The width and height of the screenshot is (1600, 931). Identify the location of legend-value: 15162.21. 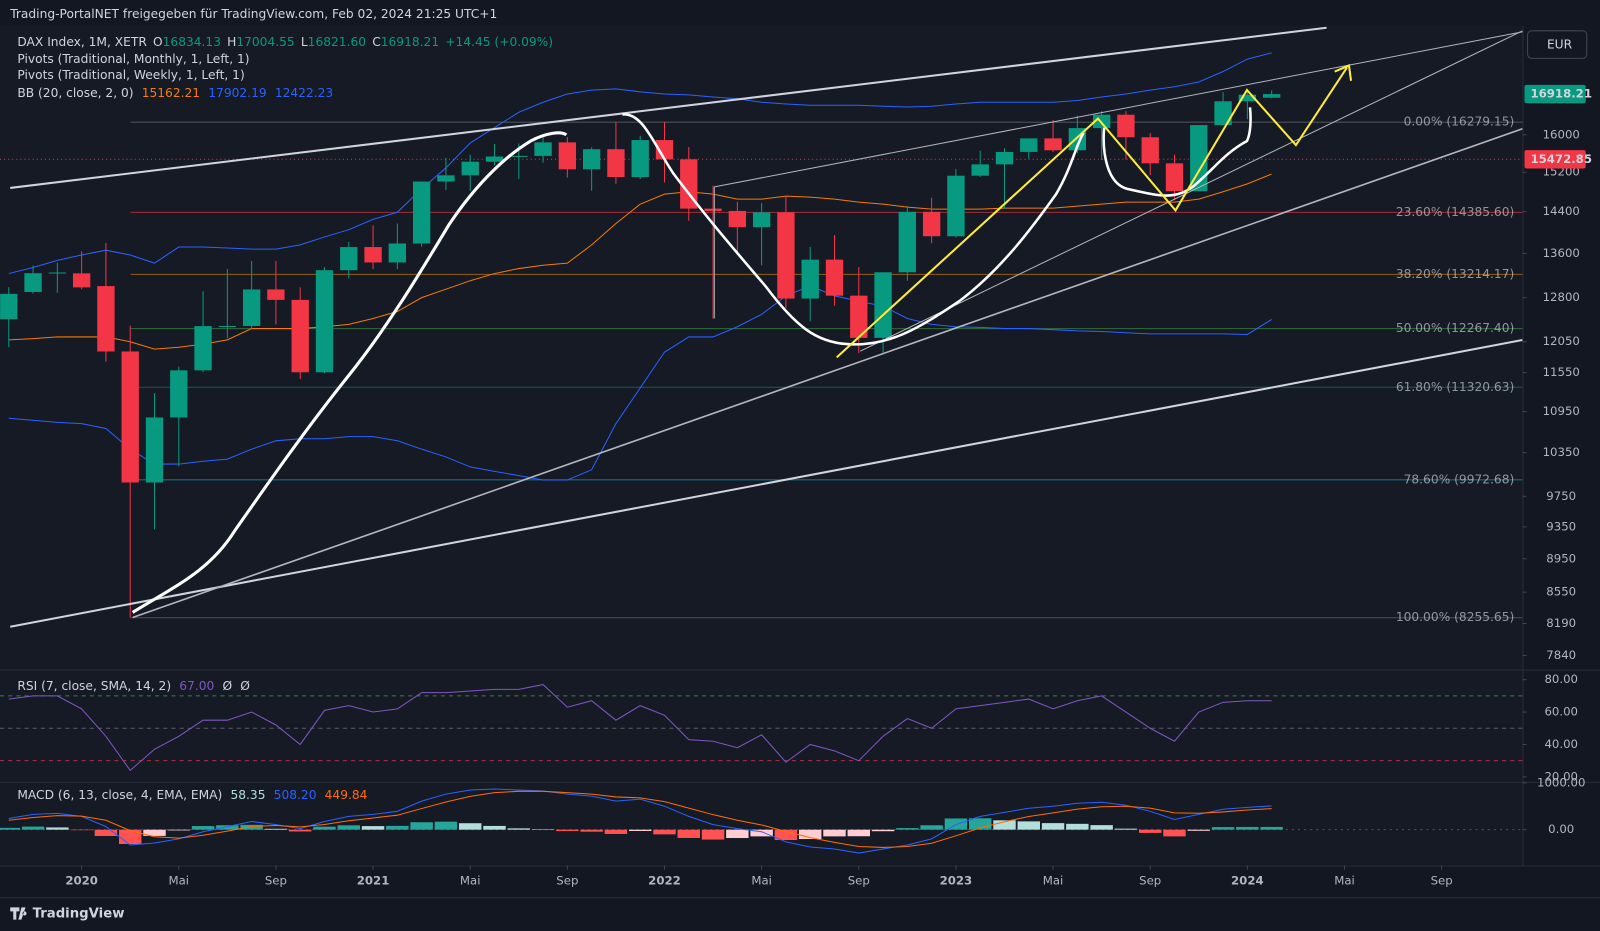
(171, 93).